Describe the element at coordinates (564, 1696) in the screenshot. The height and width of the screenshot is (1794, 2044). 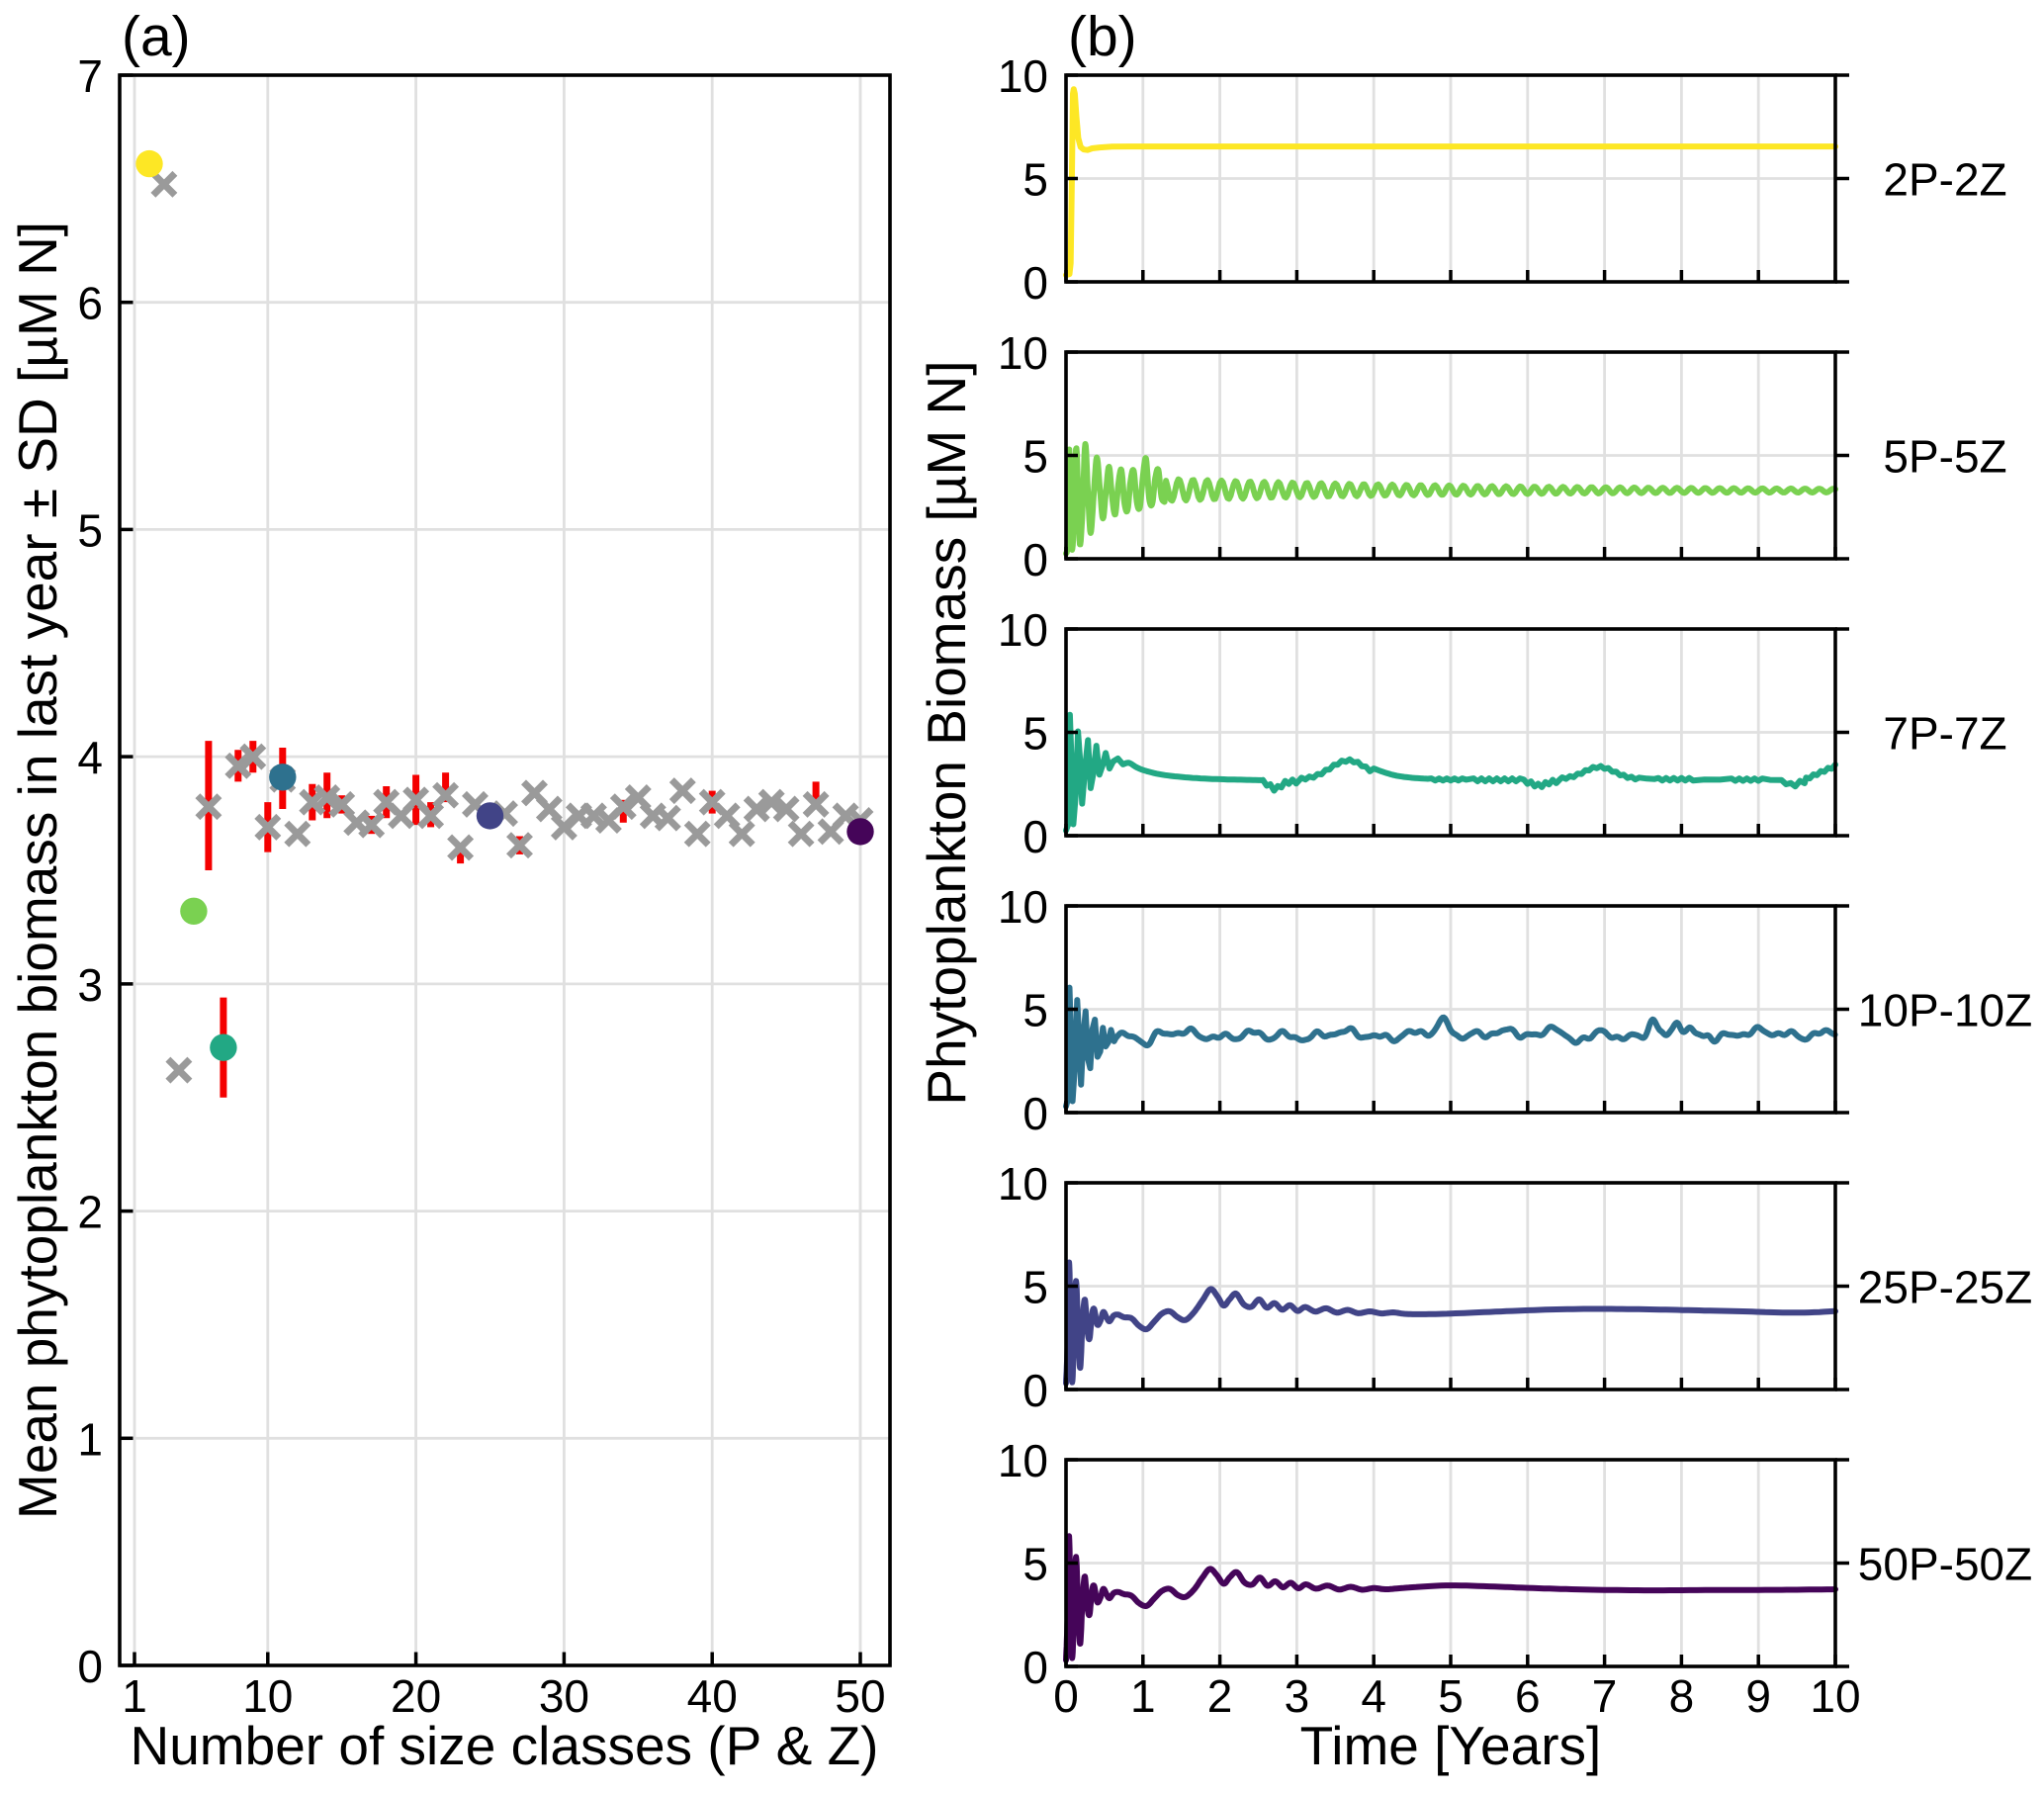
I see `svg-text: 30` at that location.